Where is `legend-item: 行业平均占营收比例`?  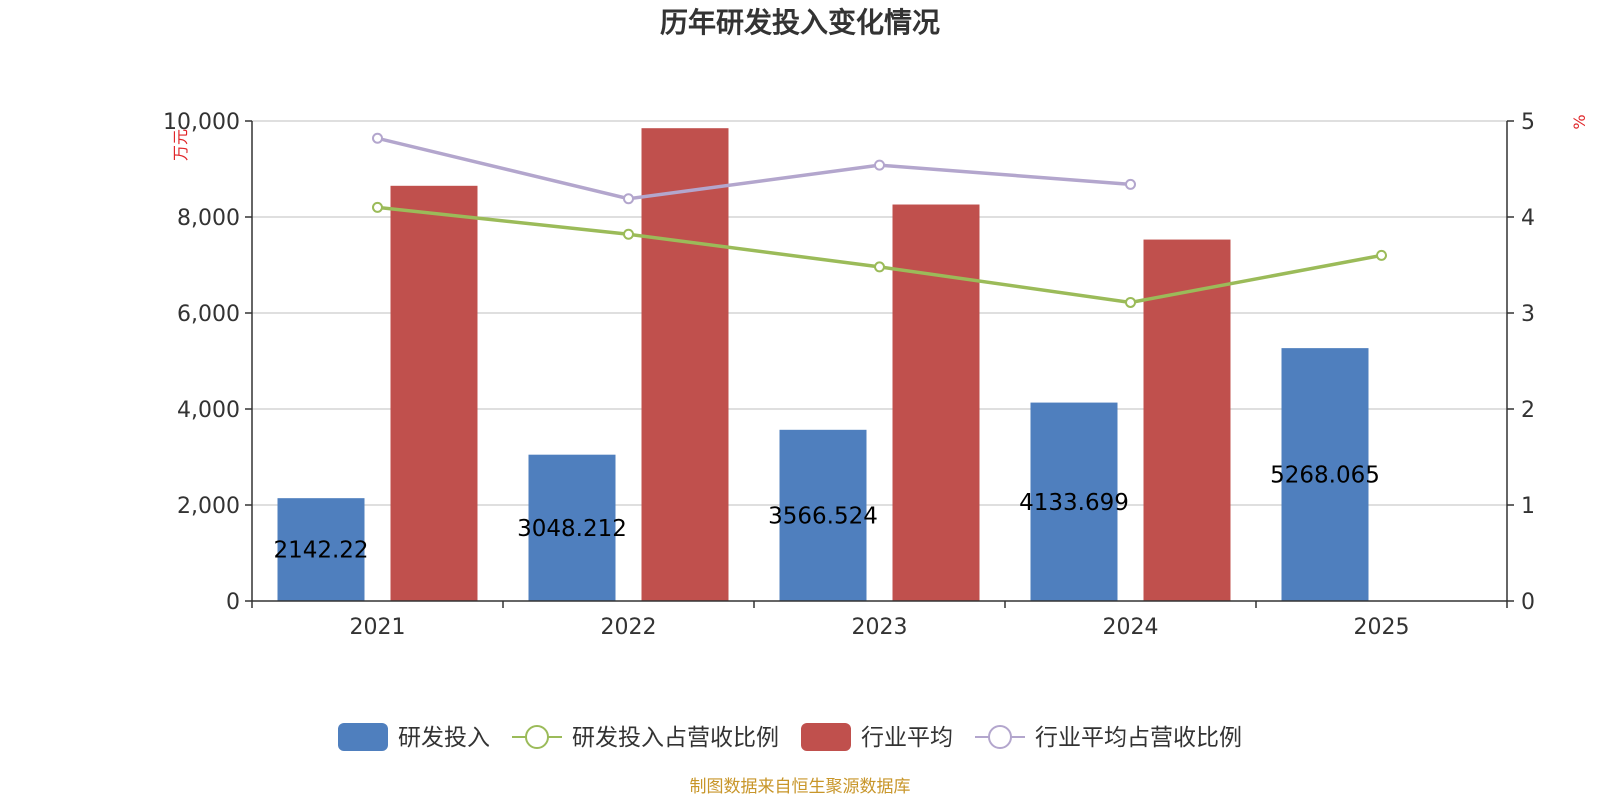
legend-item: 行业平均占营收比例 is located at coordinates (1108, 738).